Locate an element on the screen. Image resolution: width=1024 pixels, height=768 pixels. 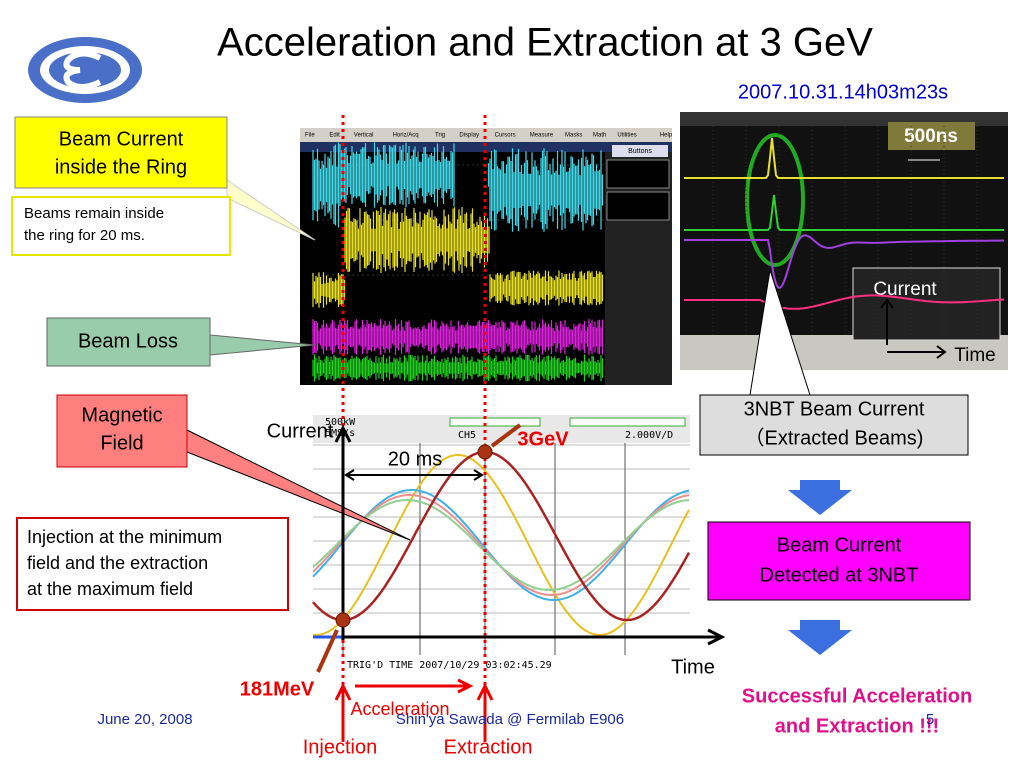
callout-text: the ring for 20 ms. is located at coordinates (84, 235).